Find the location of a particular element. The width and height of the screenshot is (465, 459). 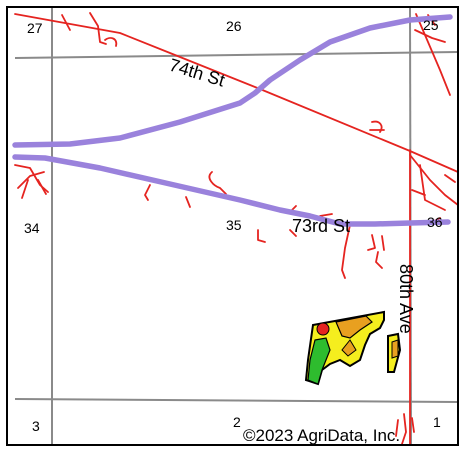

farm-field is located at coordinates (353, 348).